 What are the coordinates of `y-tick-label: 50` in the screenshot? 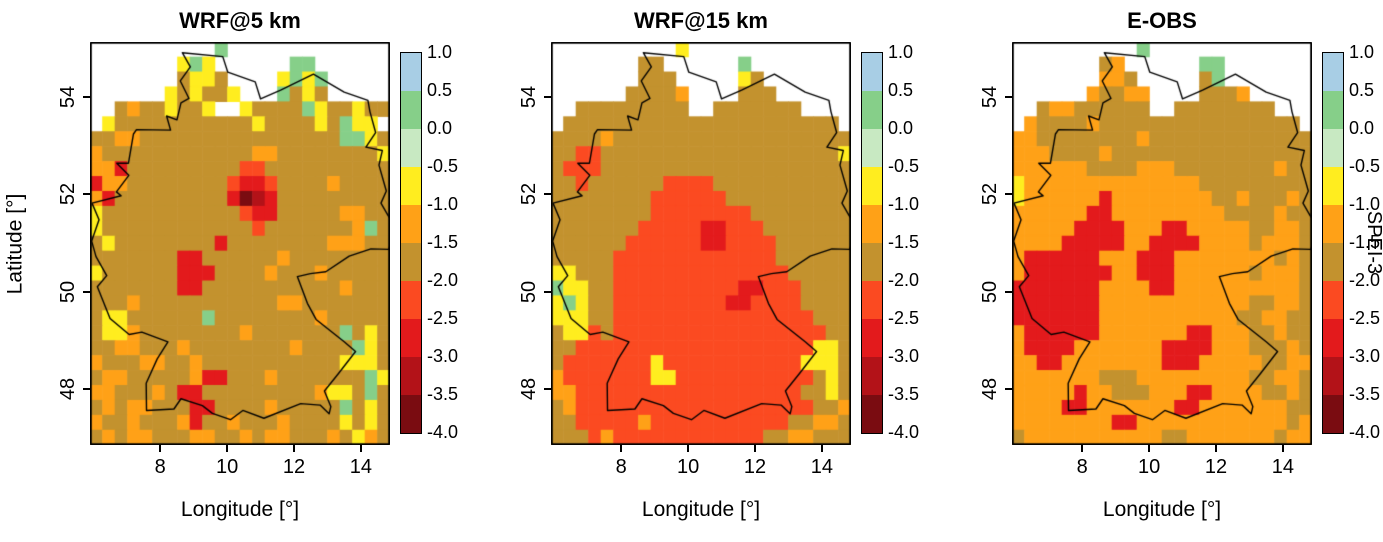 It's located at (529, 291).